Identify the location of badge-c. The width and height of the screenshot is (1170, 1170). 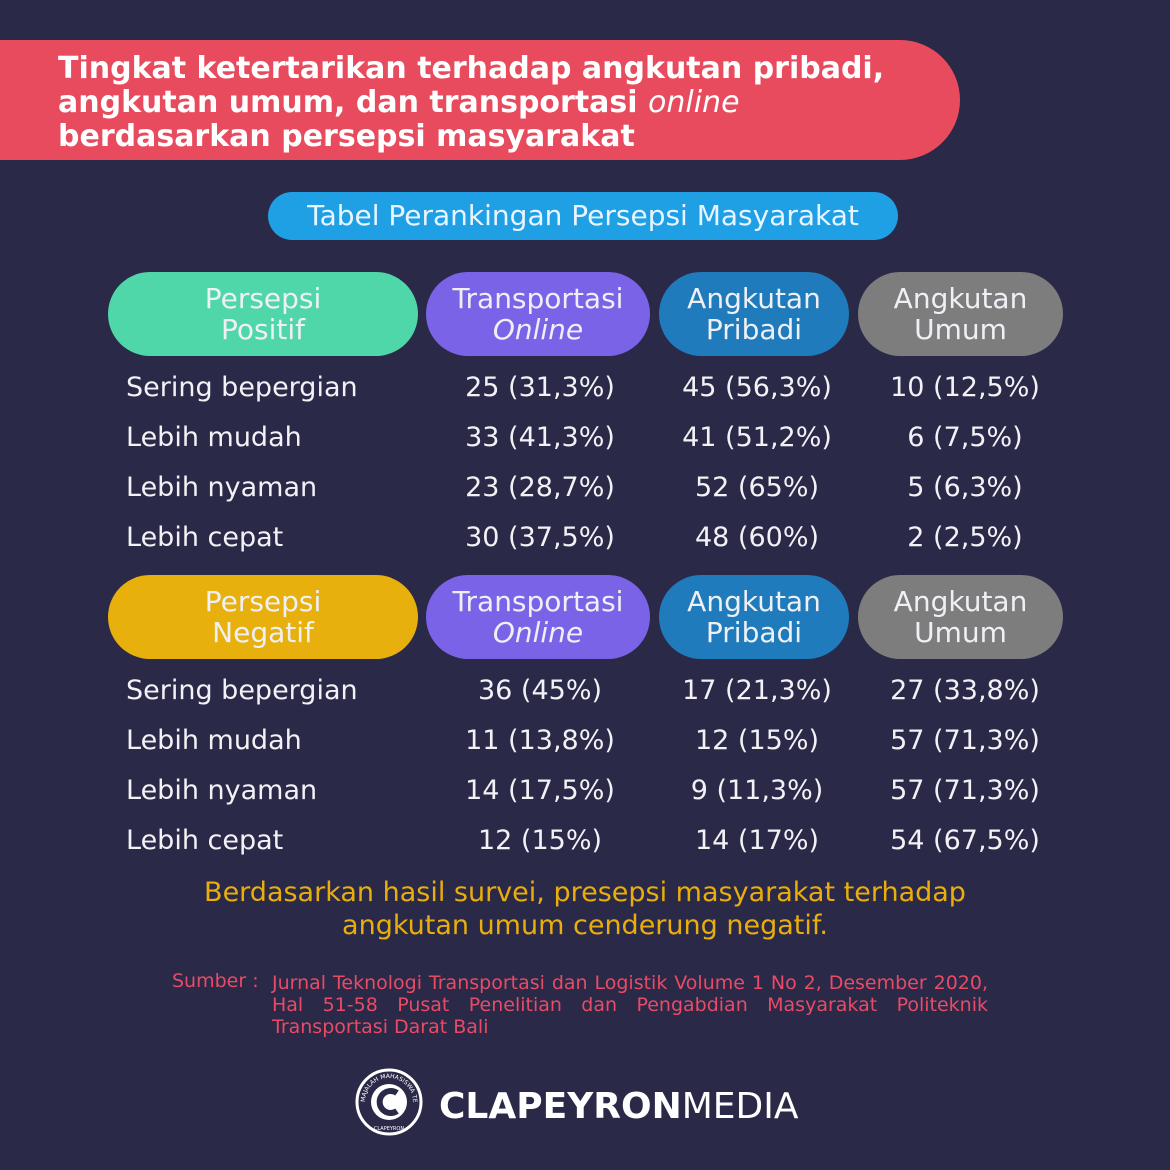
(387, 1102).